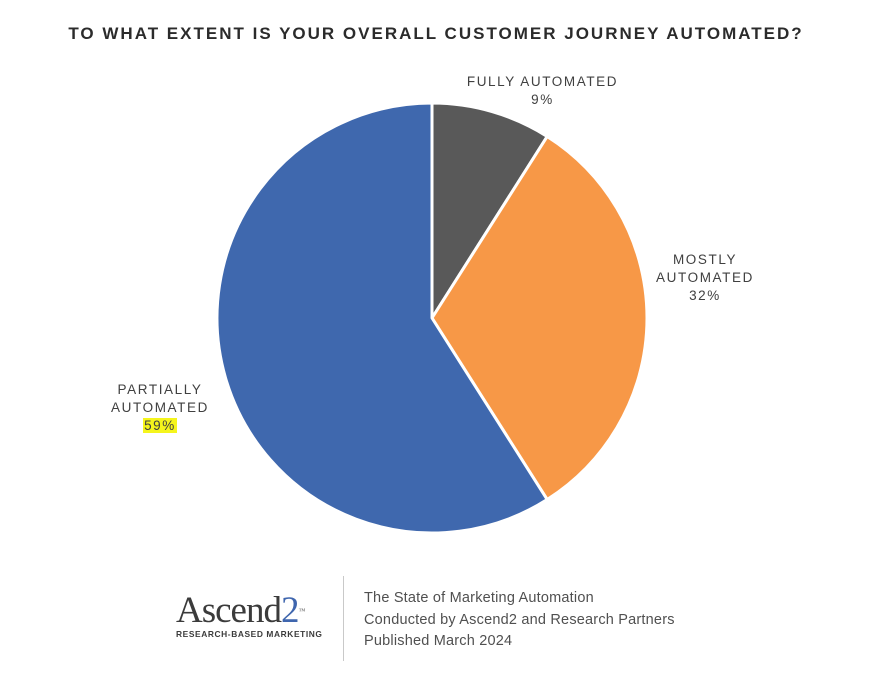 The width and height of the screenshot is (872, 678). Describe the element at coordinates (542, 81) in the screenshot. I see `slice-label-text: FULLY AUTOMATED` at that location.